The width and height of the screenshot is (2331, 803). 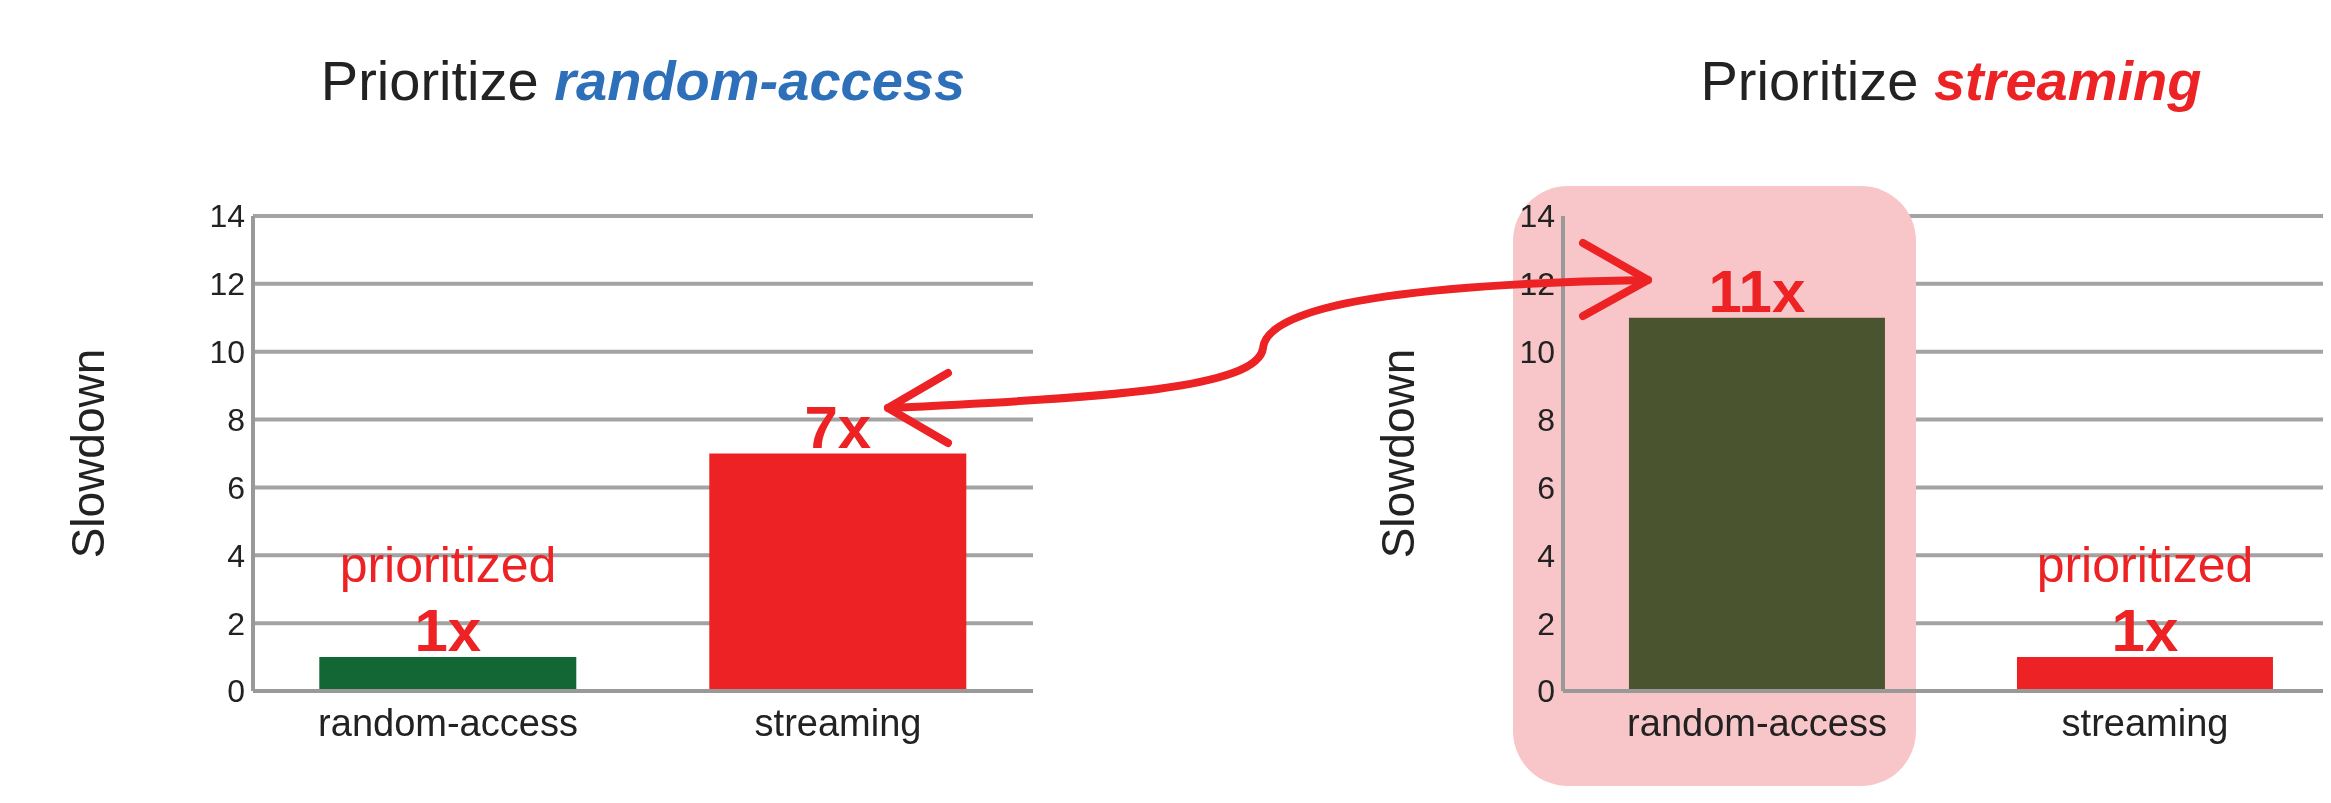 What do you see at coordinates (643, 80) in the screenshot?
I see `chart-title: Prioritize random-access` at bounding box center [643, 80].